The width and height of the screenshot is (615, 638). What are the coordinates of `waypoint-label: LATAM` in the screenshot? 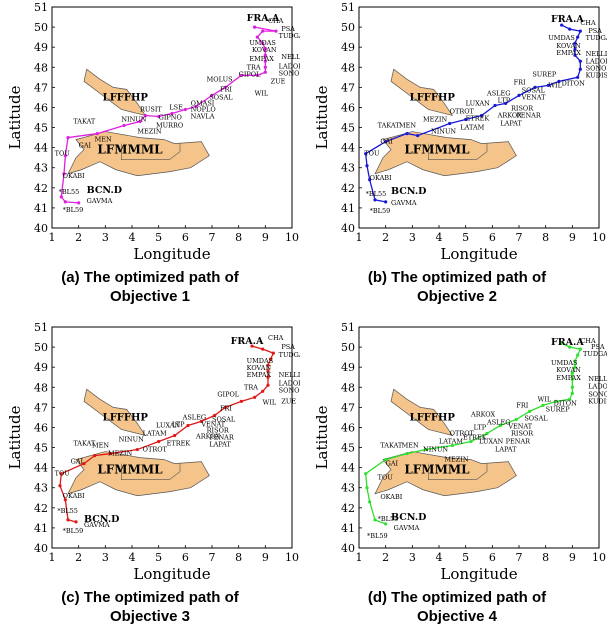 It's located at (155, 433).